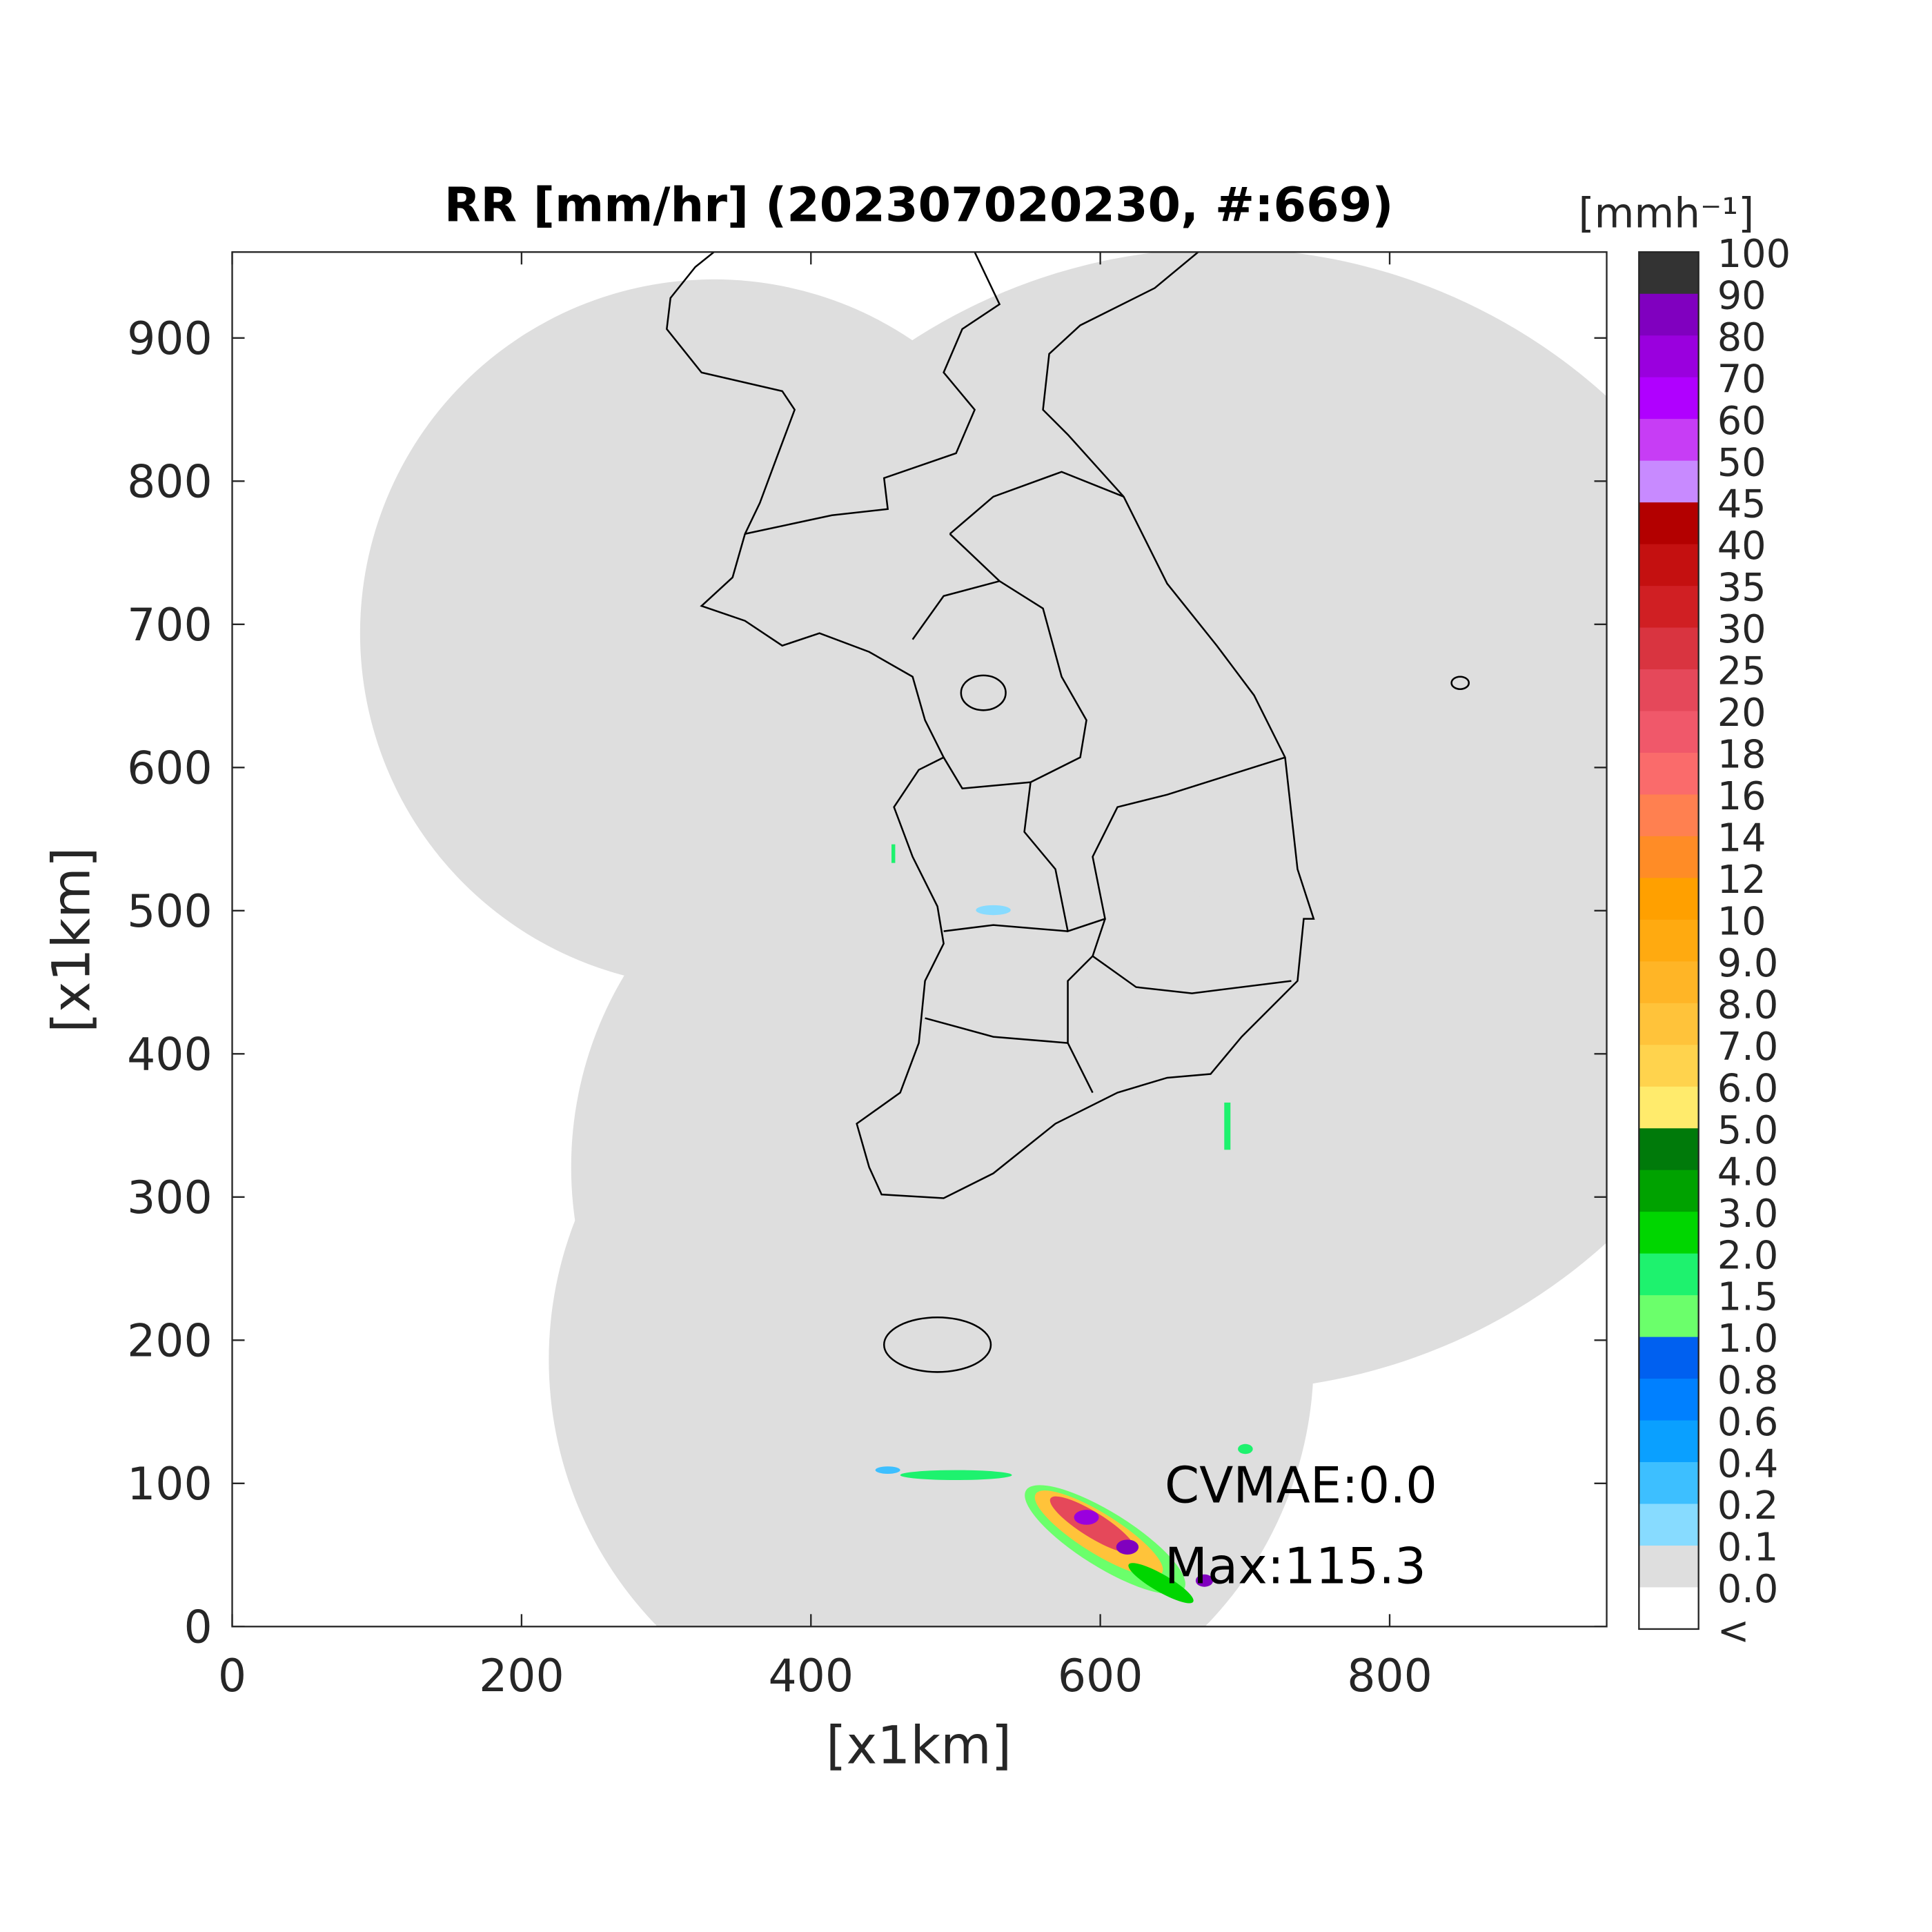 The width and height of the screenshot is (1932, 1932). Describe the element at coordinates (1667, 213) in the screenshot. I see `colorbar-label: [mmh⁻¹]` at that location.